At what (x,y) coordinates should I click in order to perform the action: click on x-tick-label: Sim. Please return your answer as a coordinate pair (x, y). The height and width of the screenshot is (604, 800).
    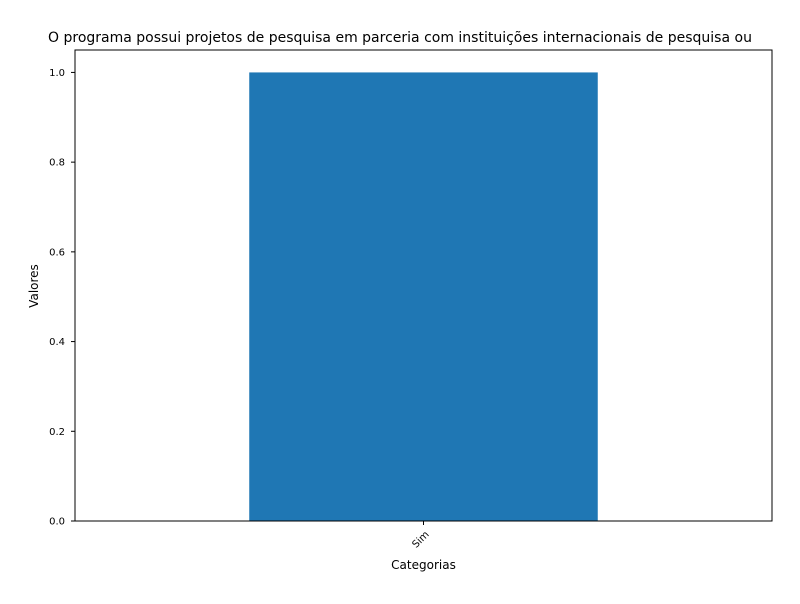
    Looking at the image, I should click on (420, 539).